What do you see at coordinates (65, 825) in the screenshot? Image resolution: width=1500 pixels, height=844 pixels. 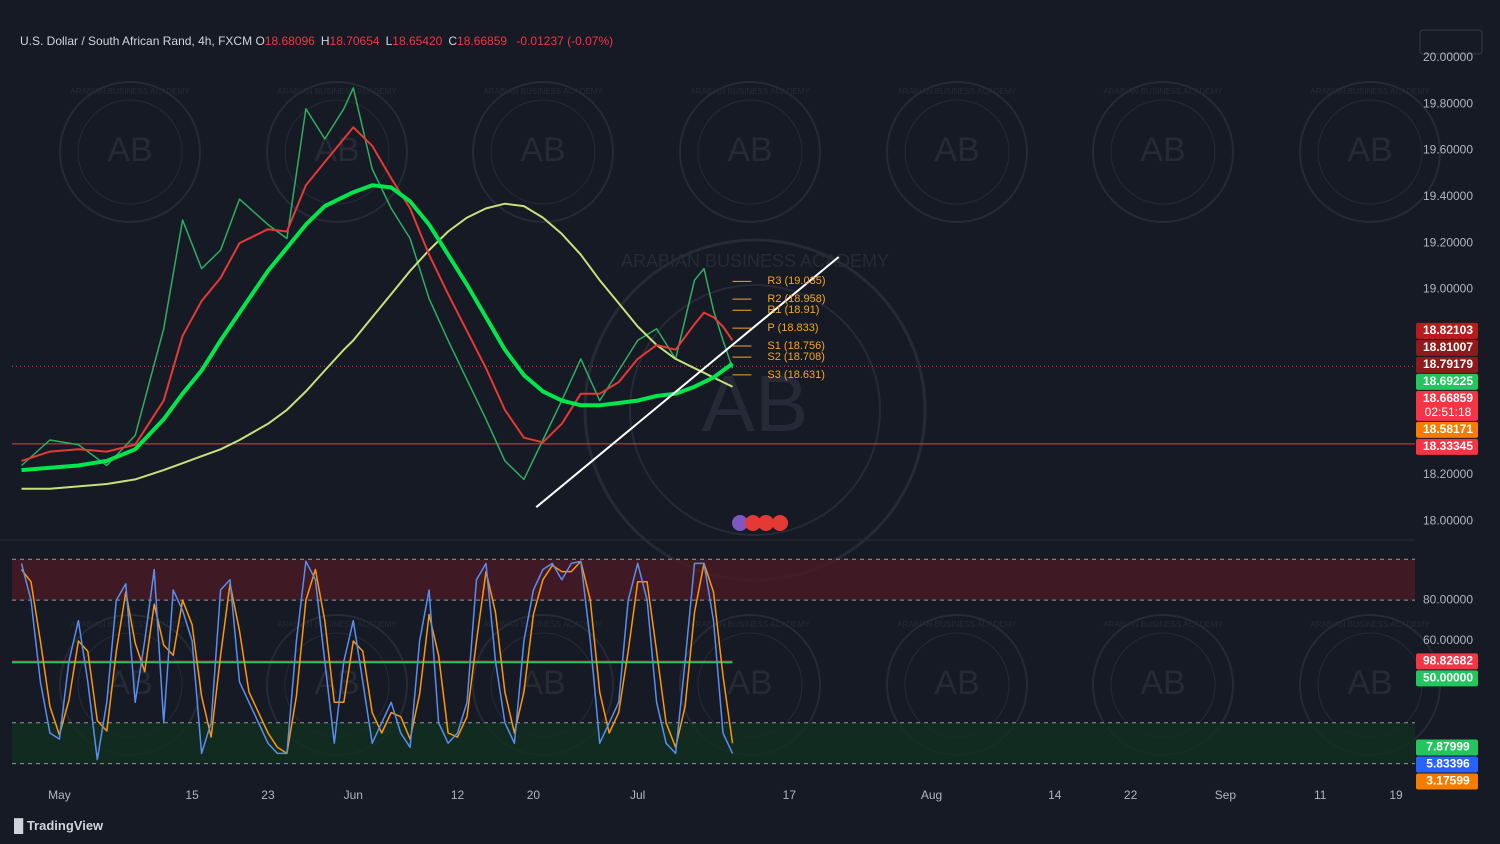 I see `brand-name: TradingView` at bounding box center [65, 825].